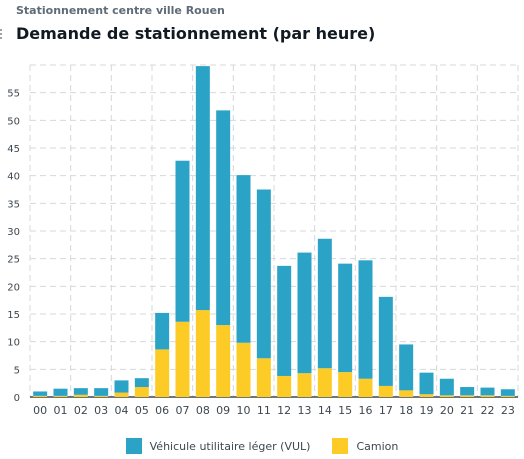 This screenshot has width=524, height=459. Describe the element at coordinates (340, 446) in the screenshot. I see `legend-swatch-camion` at that location.